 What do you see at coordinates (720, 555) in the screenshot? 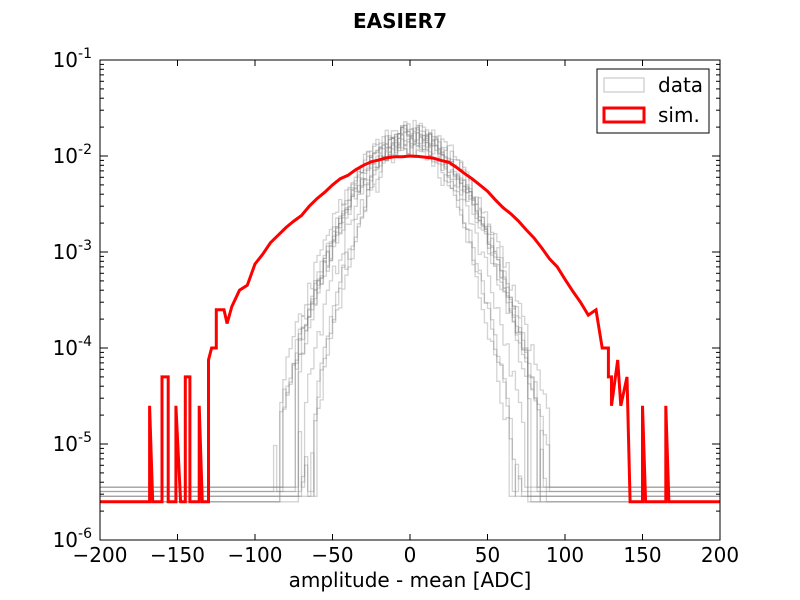
I see `x-tick-label: 200` at bounding box center [720, 555].